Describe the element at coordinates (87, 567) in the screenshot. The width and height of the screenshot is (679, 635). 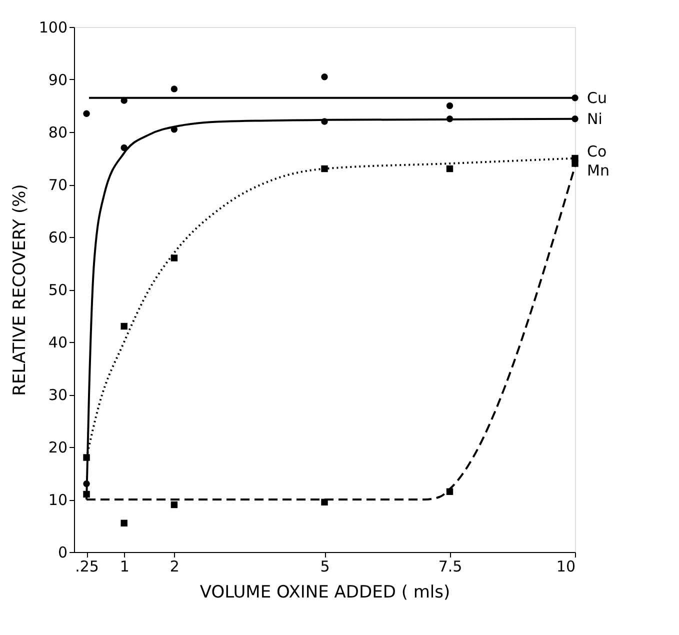
I see `x-tick-label: .25` at that location.